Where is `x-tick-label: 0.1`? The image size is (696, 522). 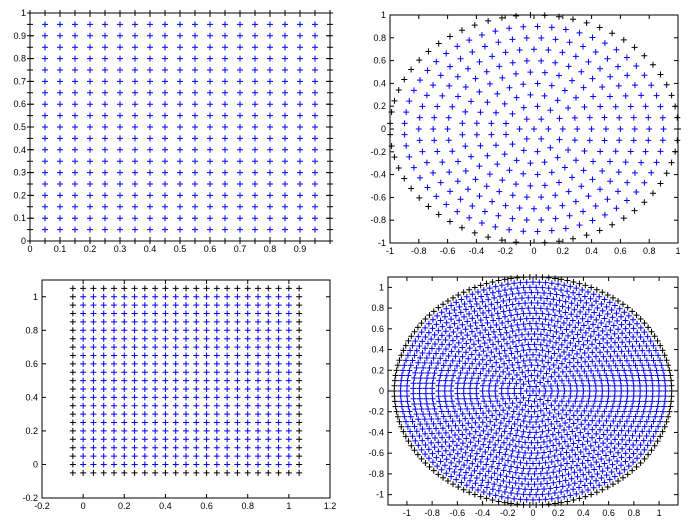 x-tick-label: 0.1 is located at coordinates (60, 249).